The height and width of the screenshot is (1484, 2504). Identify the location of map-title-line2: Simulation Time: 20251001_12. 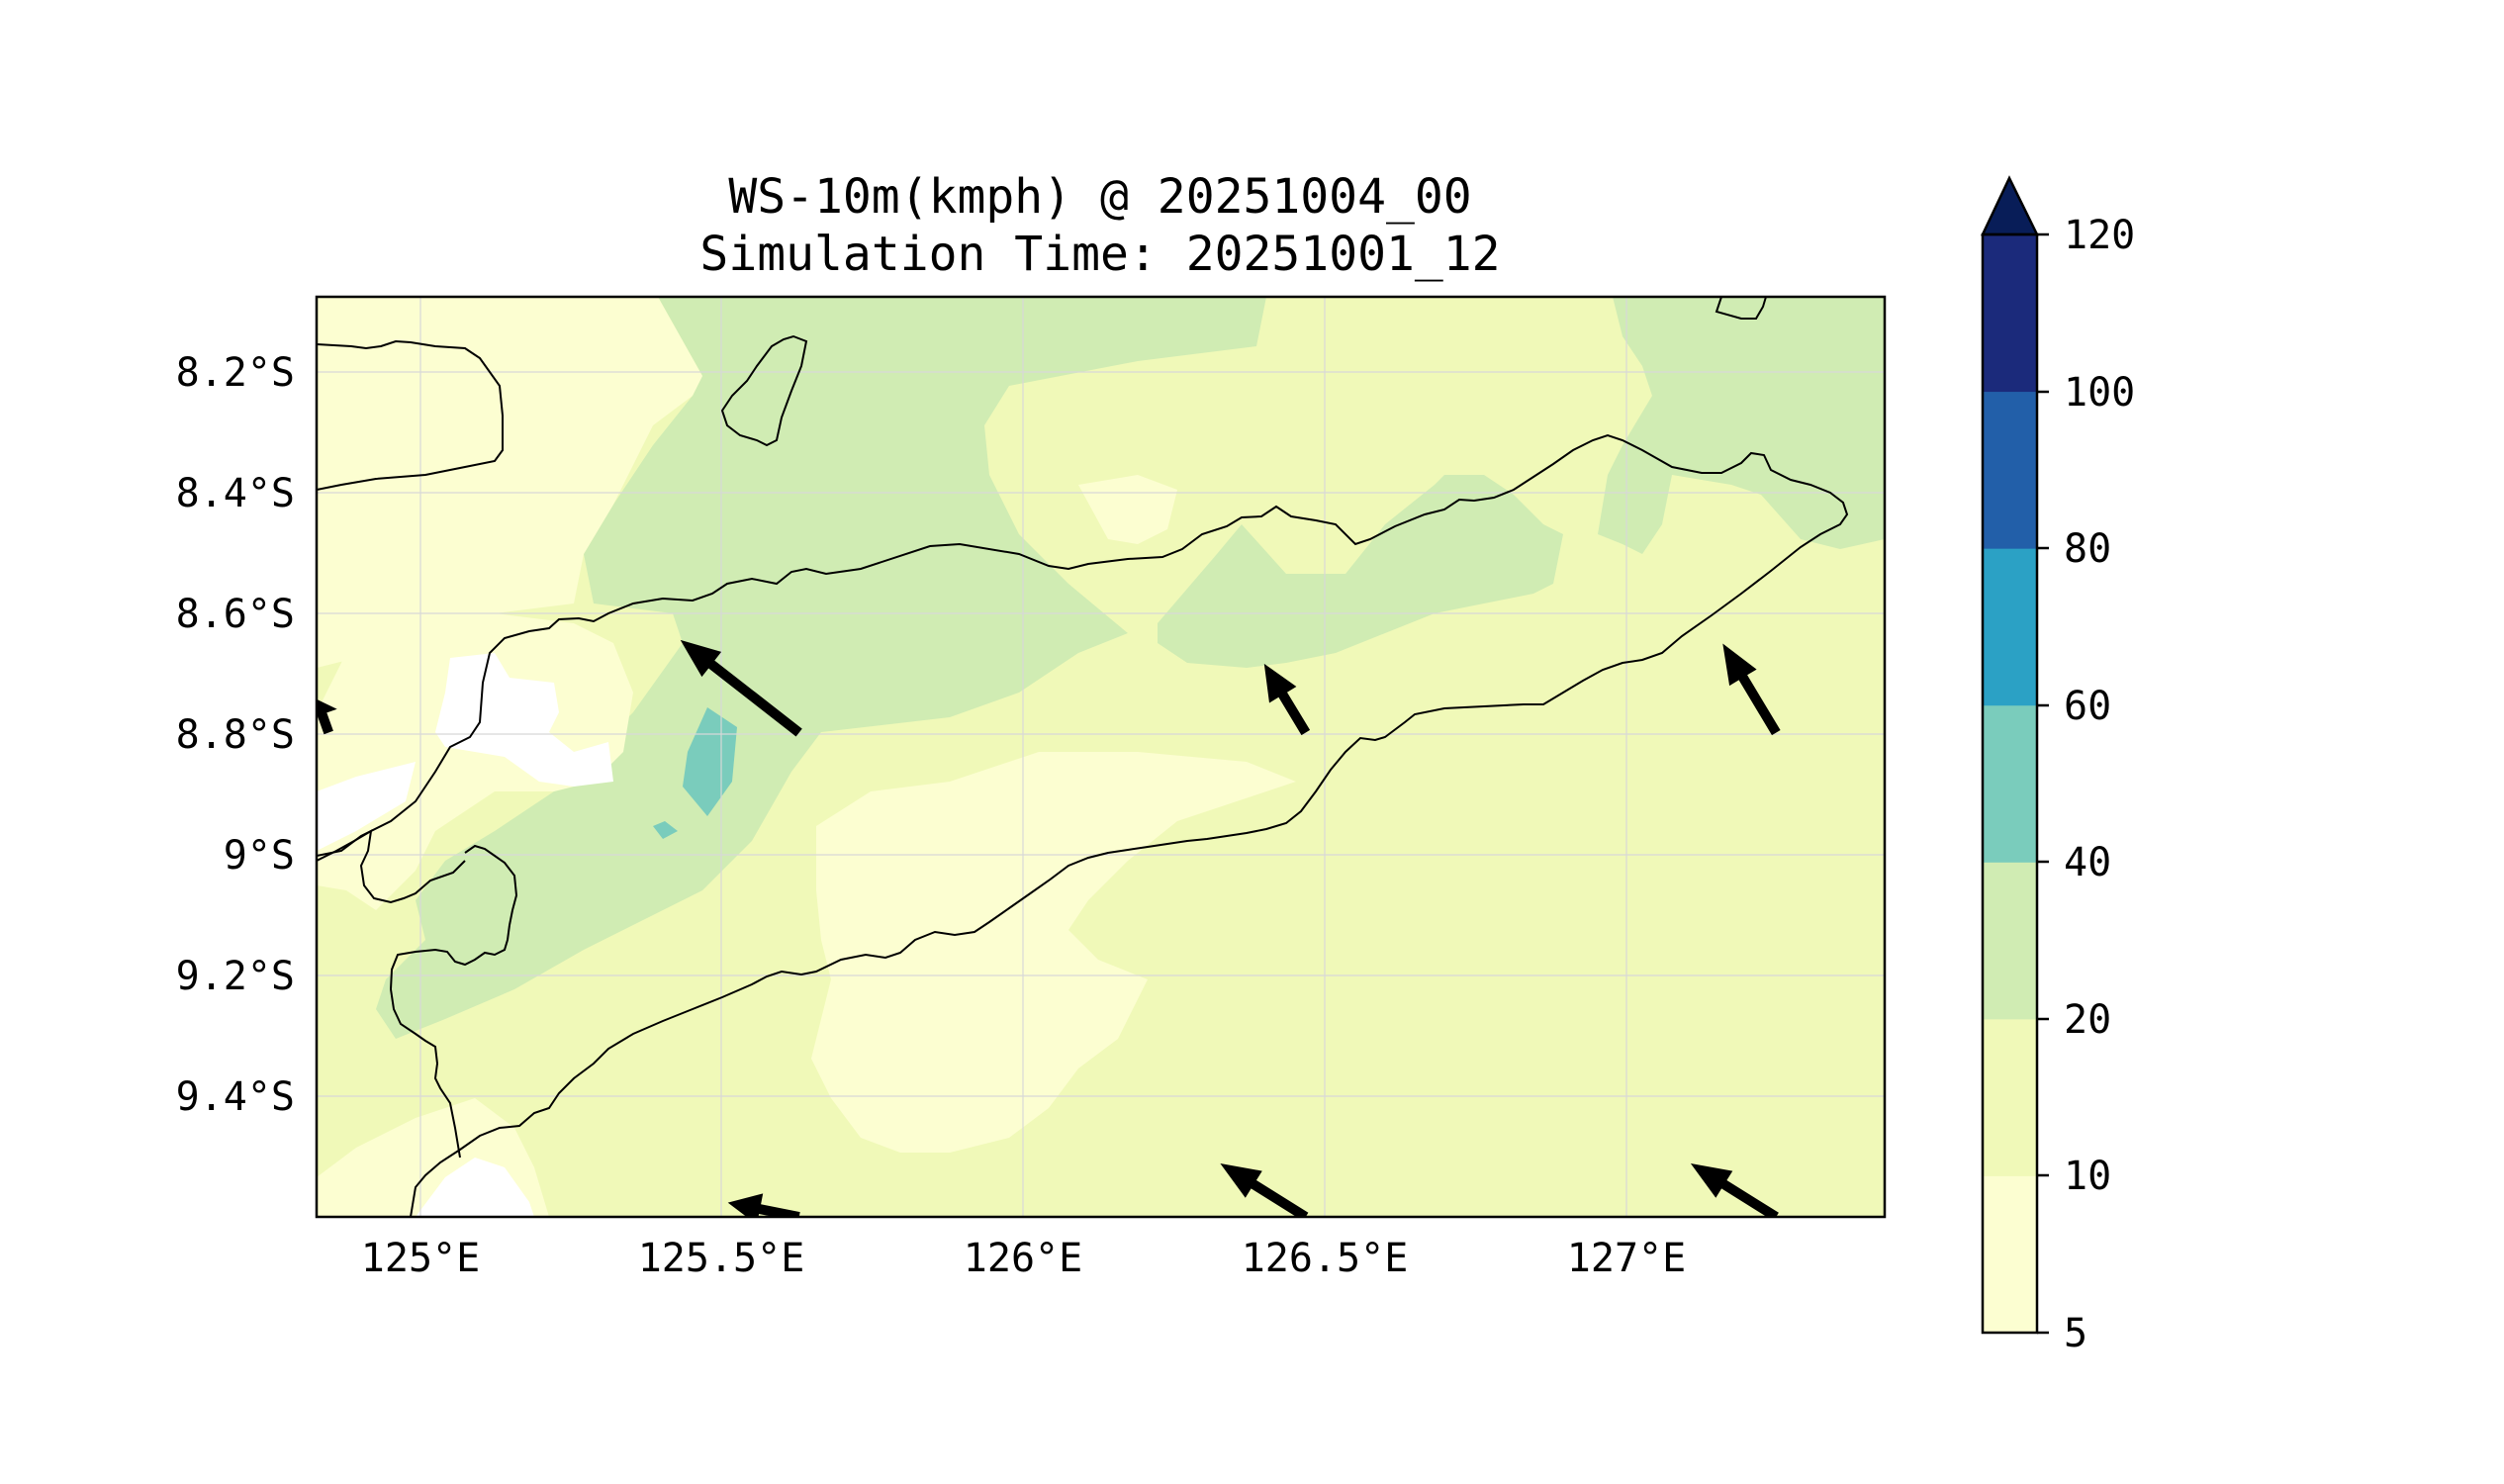
(1099, 254).